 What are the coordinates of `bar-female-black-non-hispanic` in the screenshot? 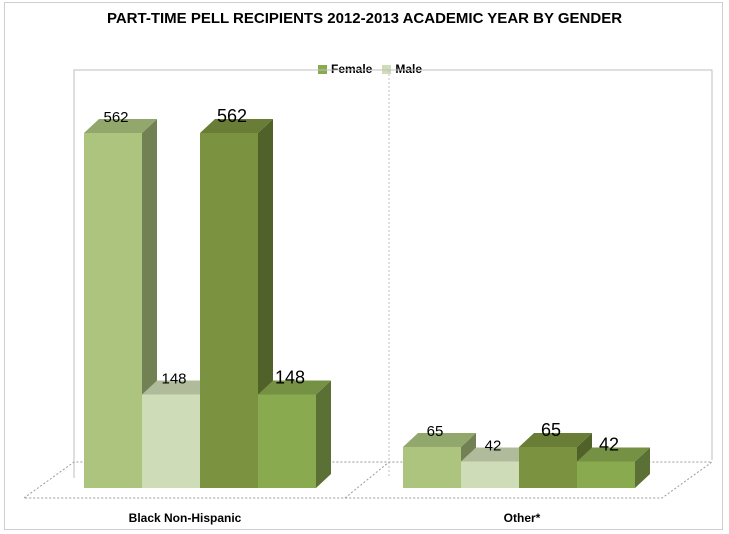 It's located at (113, 310).